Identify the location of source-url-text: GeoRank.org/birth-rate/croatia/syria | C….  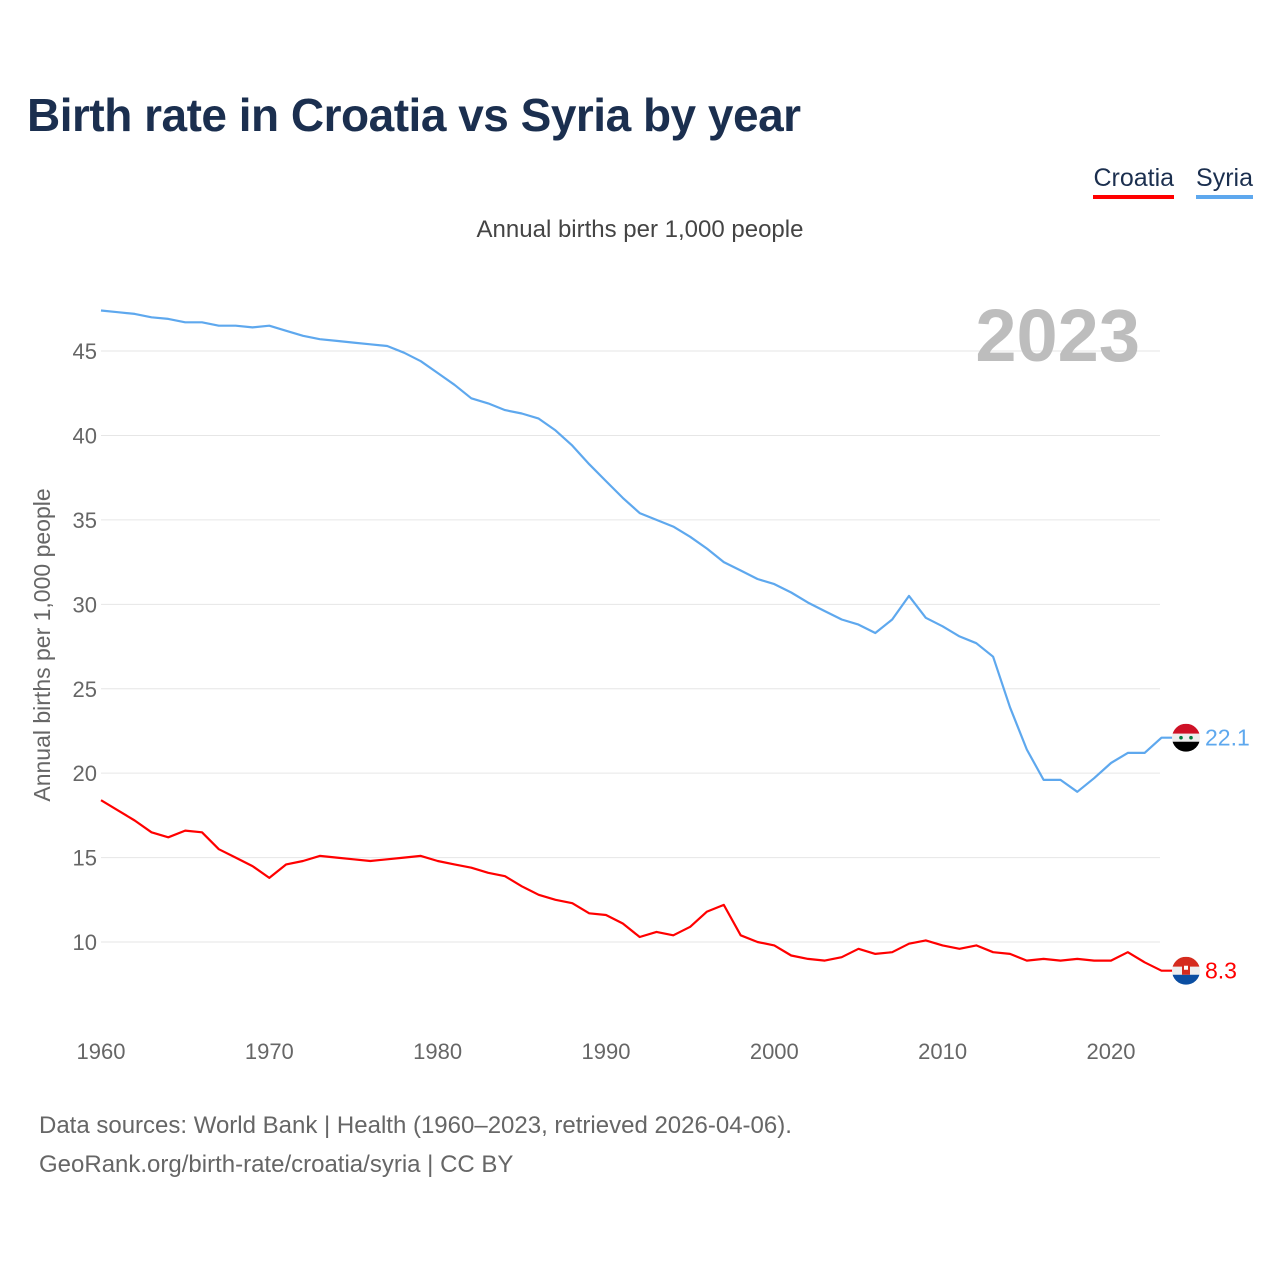
(276, 1164).